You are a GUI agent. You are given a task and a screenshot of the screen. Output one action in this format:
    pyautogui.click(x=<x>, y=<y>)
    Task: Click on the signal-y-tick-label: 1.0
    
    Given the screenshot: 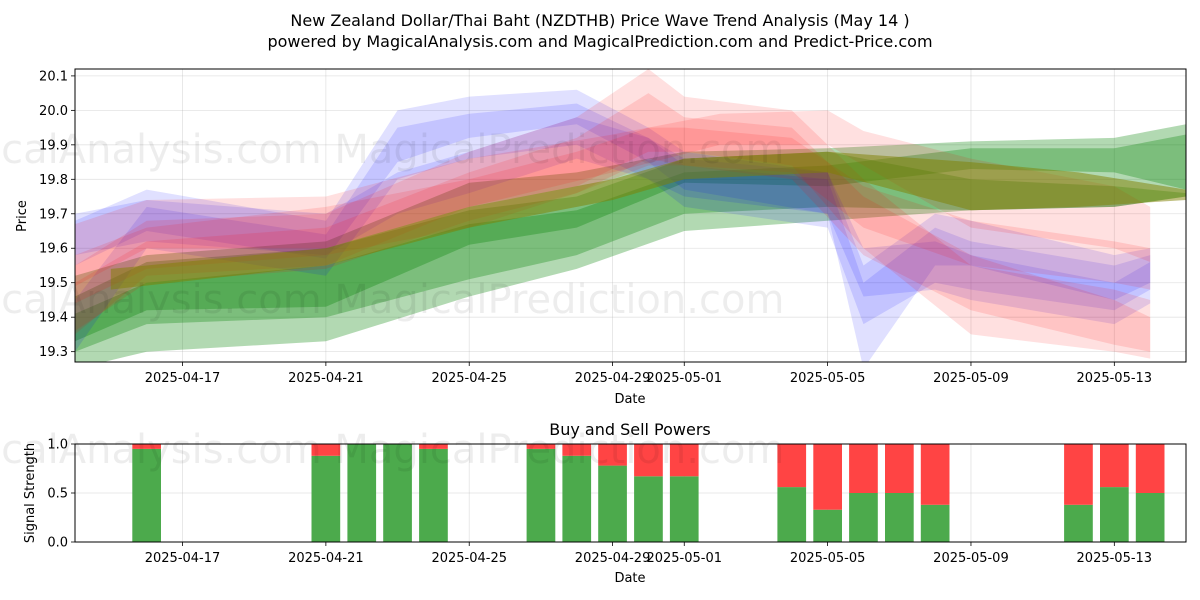 What is the action you would take?
    pyautogui.click(x=57, y=445)
    